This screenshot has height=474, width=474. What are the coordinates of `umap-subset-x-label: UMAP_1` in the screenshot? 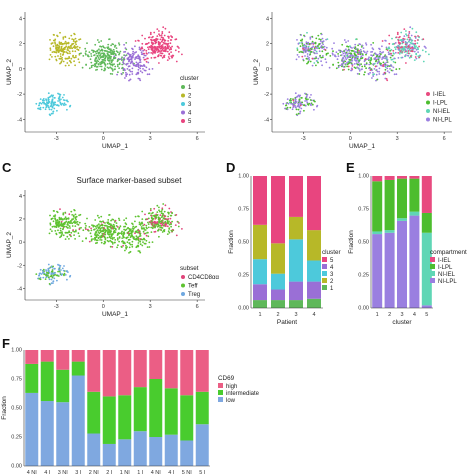 It's located at (115, 314).